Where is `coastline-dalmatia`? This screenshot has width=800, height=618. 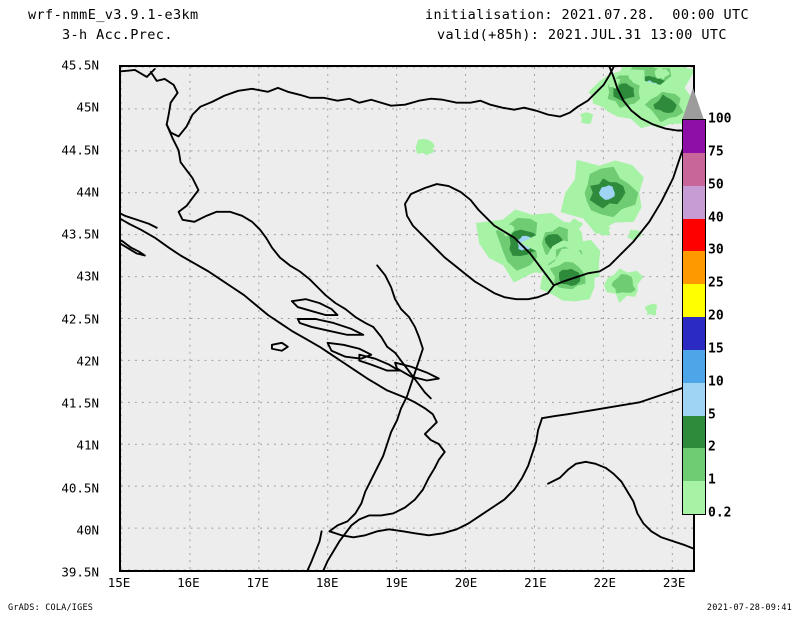
coastline-dalmatia is located at coordinates (268, 311).